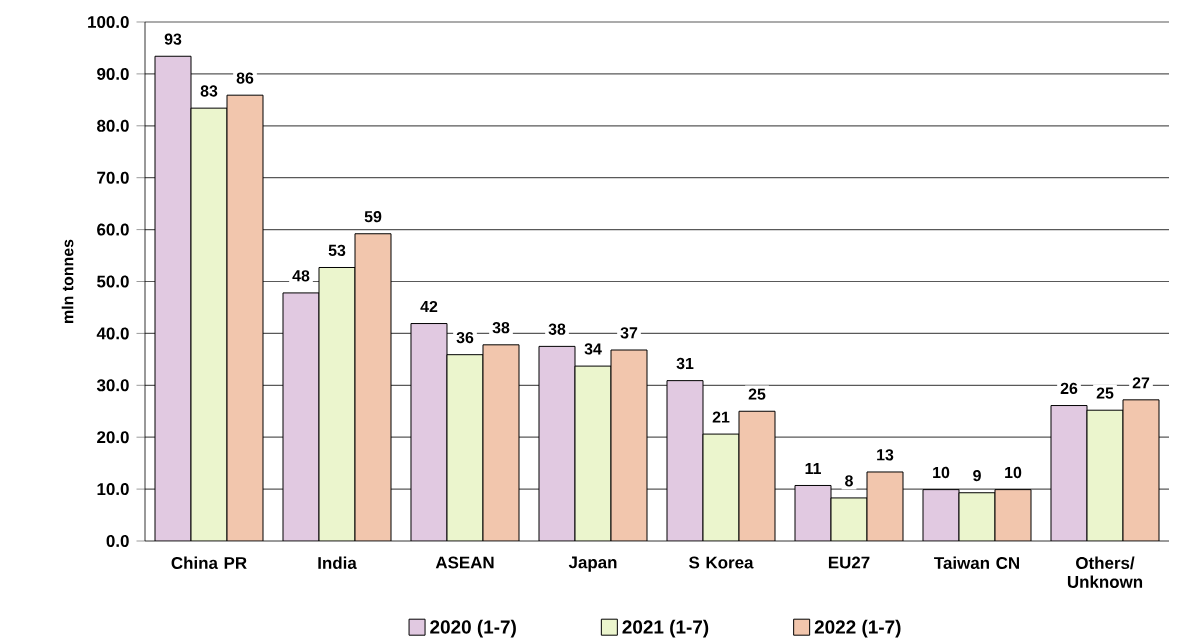 The height and width of the screenshot is (644, 1197). Describe the element at coordinates (108, 22) in the screenshot. I see `y-tick-label: 100.0` at that location.